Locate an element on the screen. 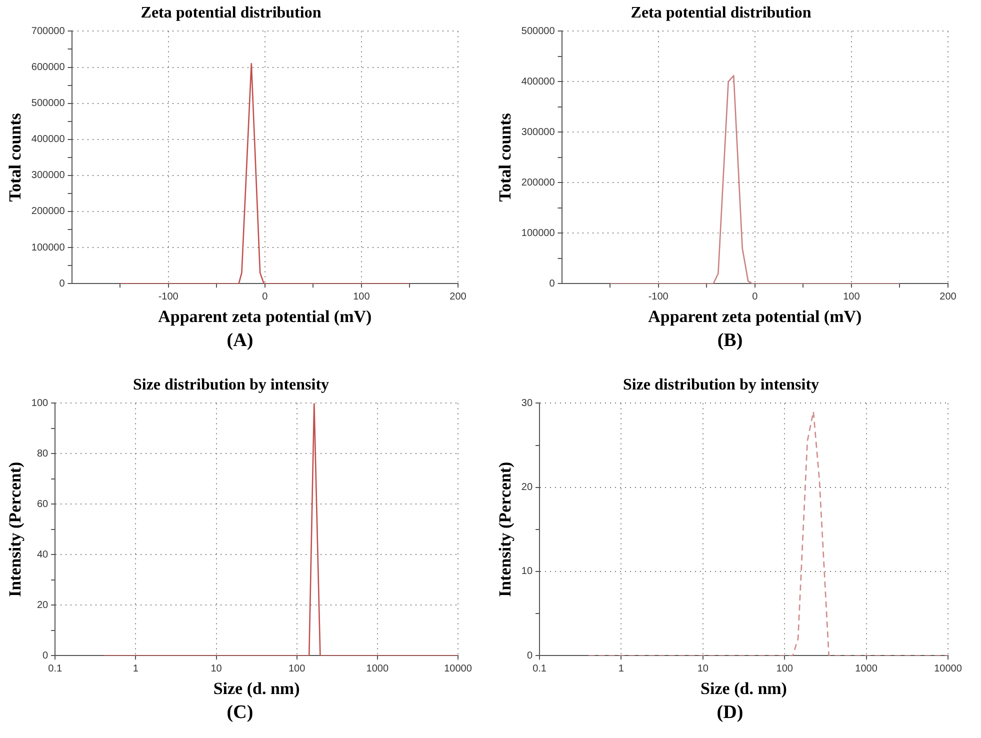 Image resolution: width=981 pixels, height=738 pixels. text: (B) is located at coordinates (730, 341).